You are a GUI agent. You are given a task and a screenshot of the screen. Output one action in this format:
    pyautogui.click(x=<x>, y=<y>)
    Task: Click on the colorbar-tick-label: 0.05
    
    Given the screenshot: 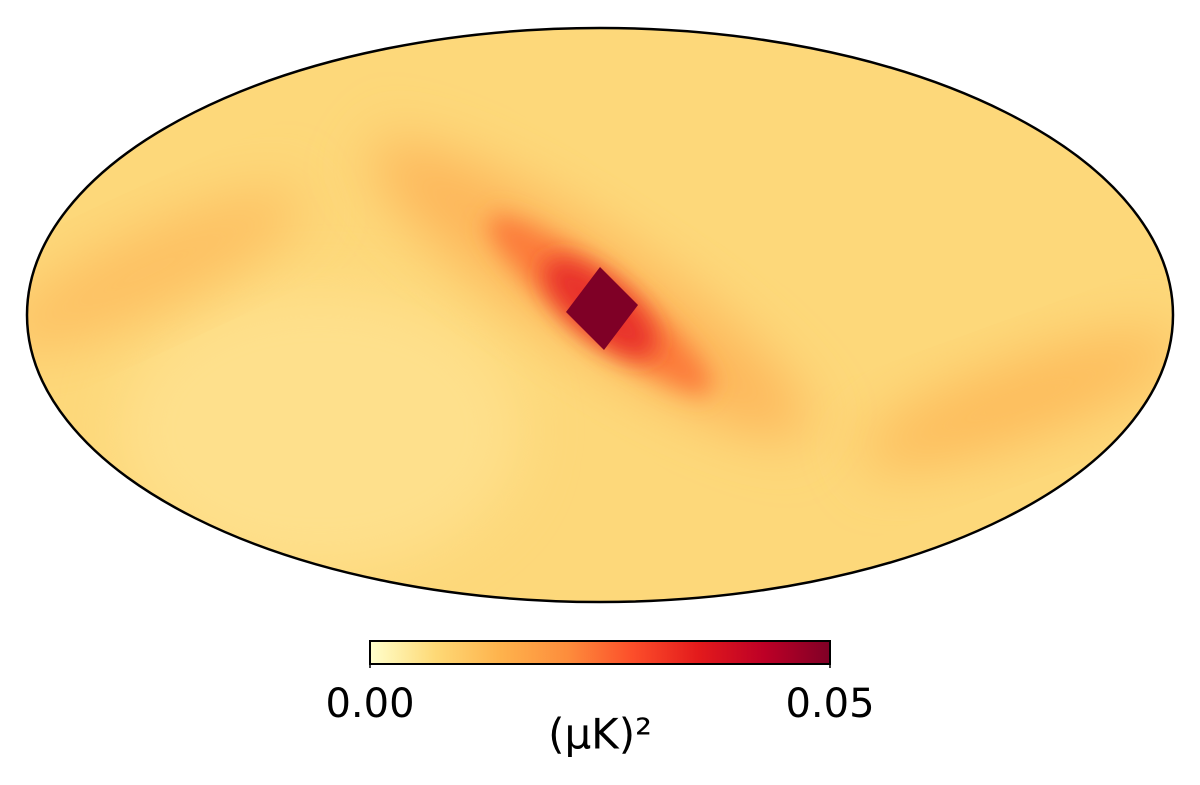 What is the action you would take?
    pyautogui.click(x=829, y=704)
    